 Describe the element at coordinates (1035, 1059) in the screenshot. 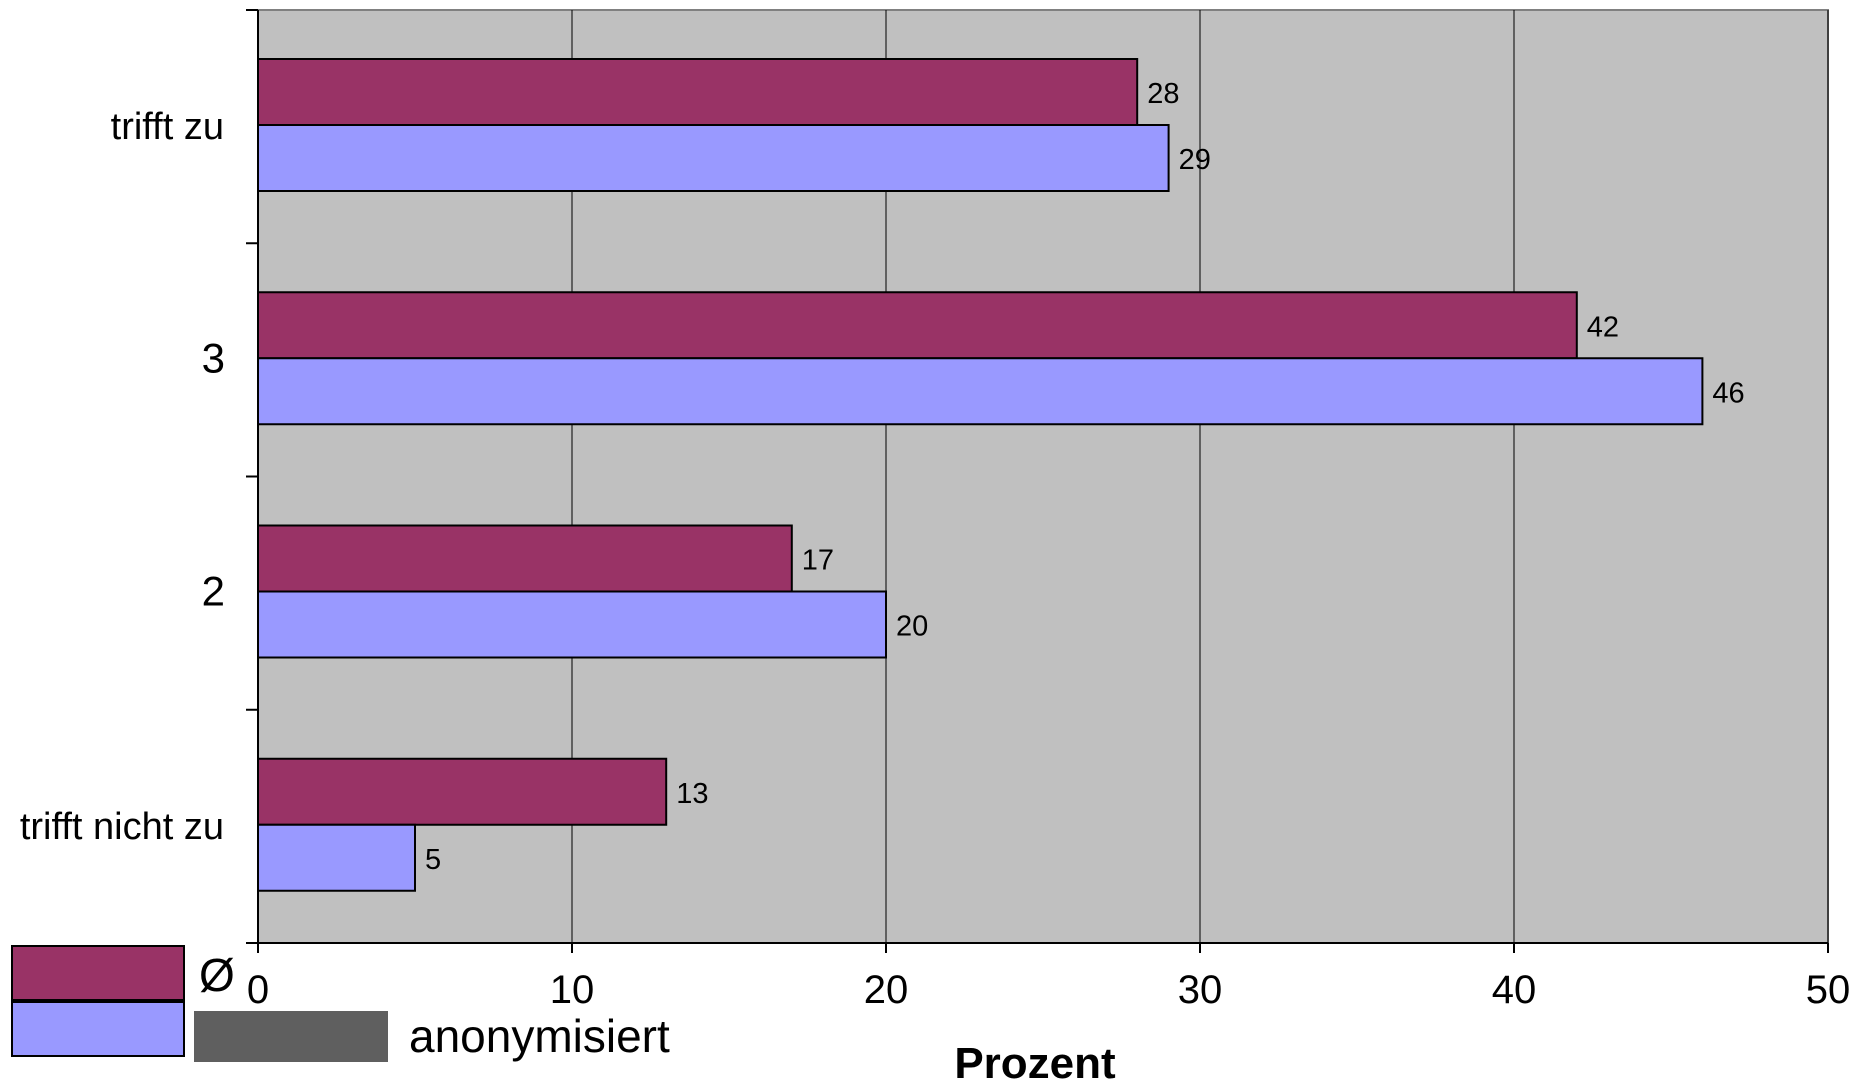

I see `x-axis-title: Prozent` at that location.